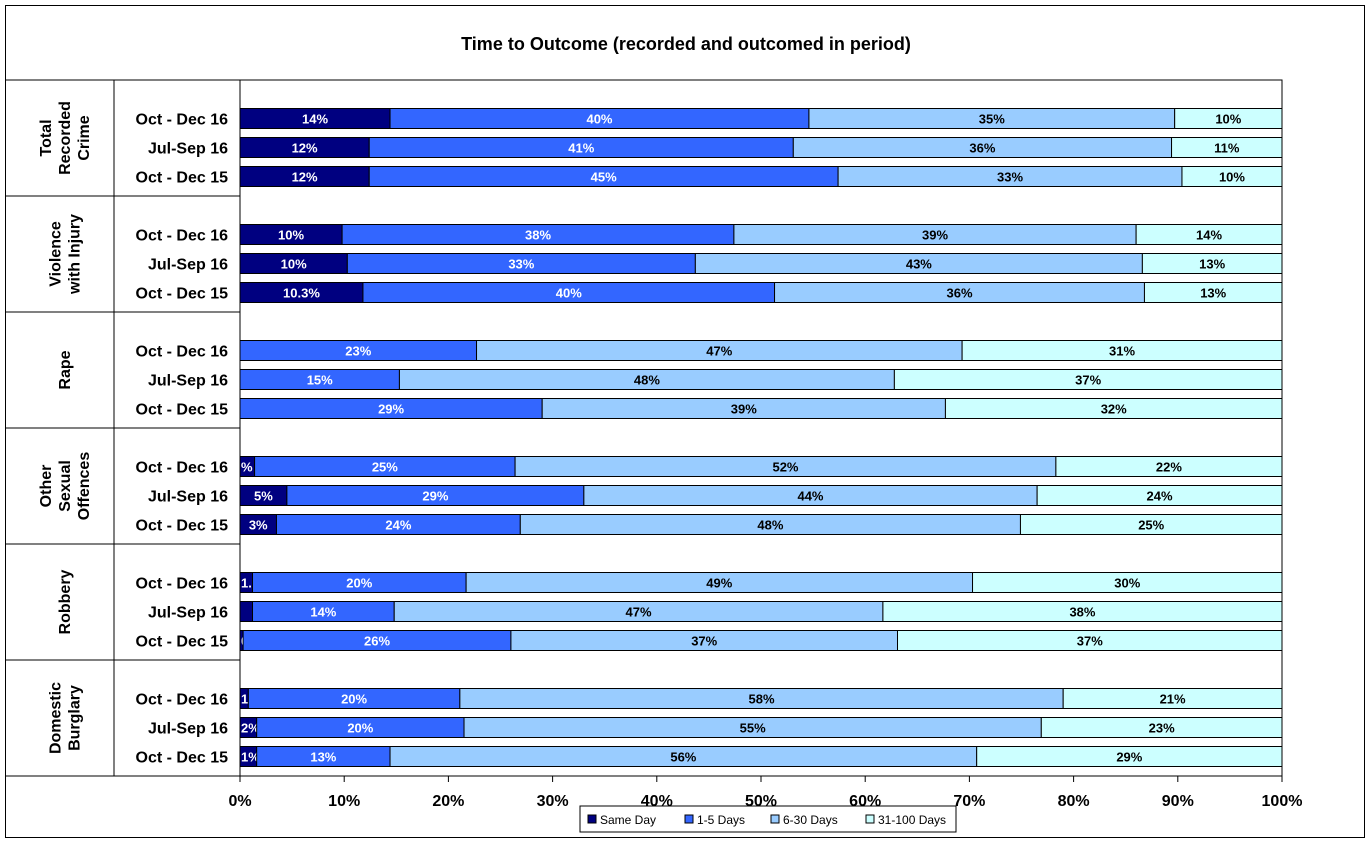  Describe the element at coordinates (721, 820) in the screenshot. I see `legend-label: 1-5 Days` at that location.